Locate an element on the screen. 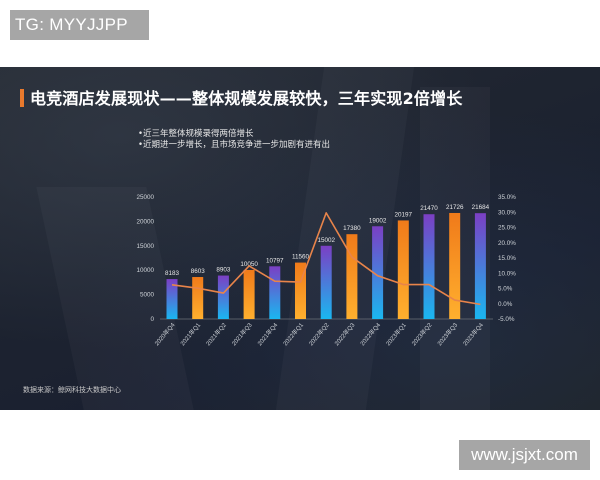  left-axis-tick: 0 is located at coordinates (152, 319).